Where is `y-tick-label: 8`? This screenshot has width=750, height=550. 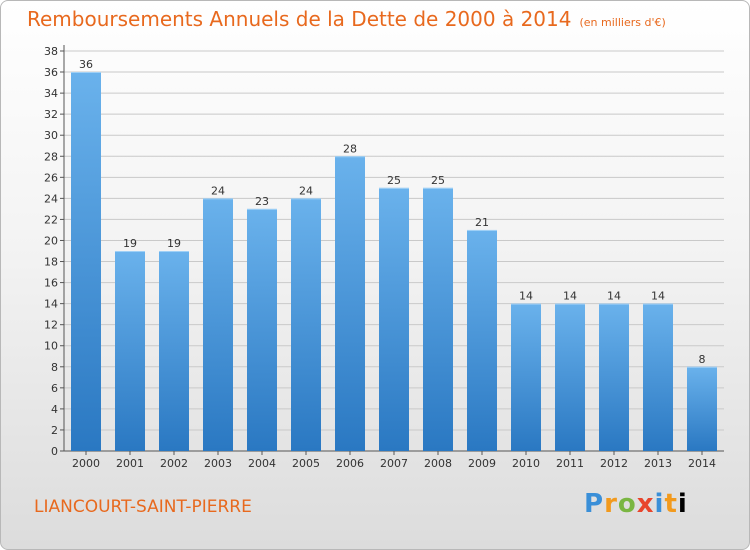 y-tick-label: 8 is located at coordinates (54, 367).